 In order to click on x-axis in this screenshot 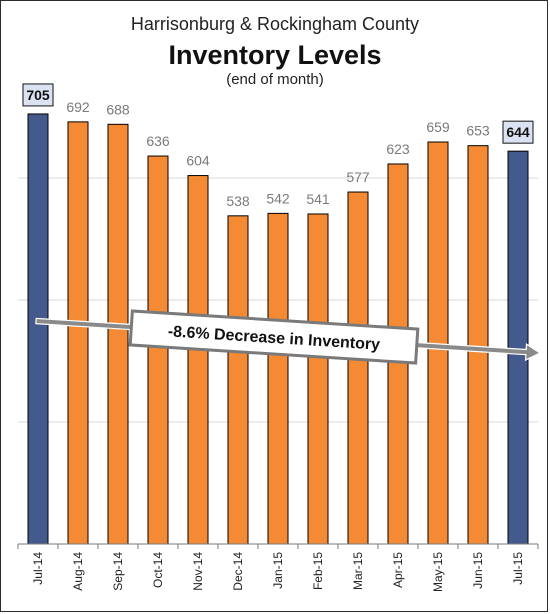, I will do `click(278, 546)`.